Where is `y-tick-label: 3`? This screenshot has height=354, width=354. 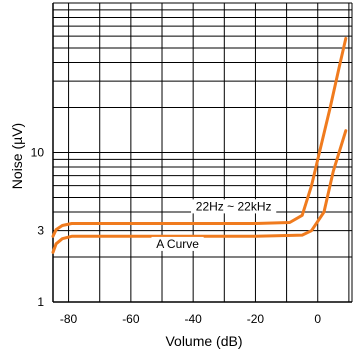
y-tick-label: 3 is located at coordinates (40, 231).